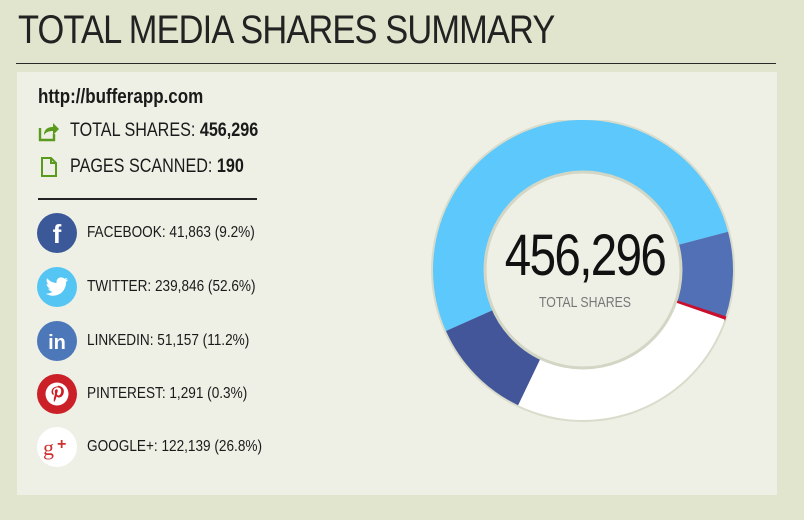 The height and width of the screenshot is (520, 804). What do you see at coordinates (585, 302) in the screenshot?
I see `donut-center-label: TOTAL SHARES` at bounding box center [585, 302].